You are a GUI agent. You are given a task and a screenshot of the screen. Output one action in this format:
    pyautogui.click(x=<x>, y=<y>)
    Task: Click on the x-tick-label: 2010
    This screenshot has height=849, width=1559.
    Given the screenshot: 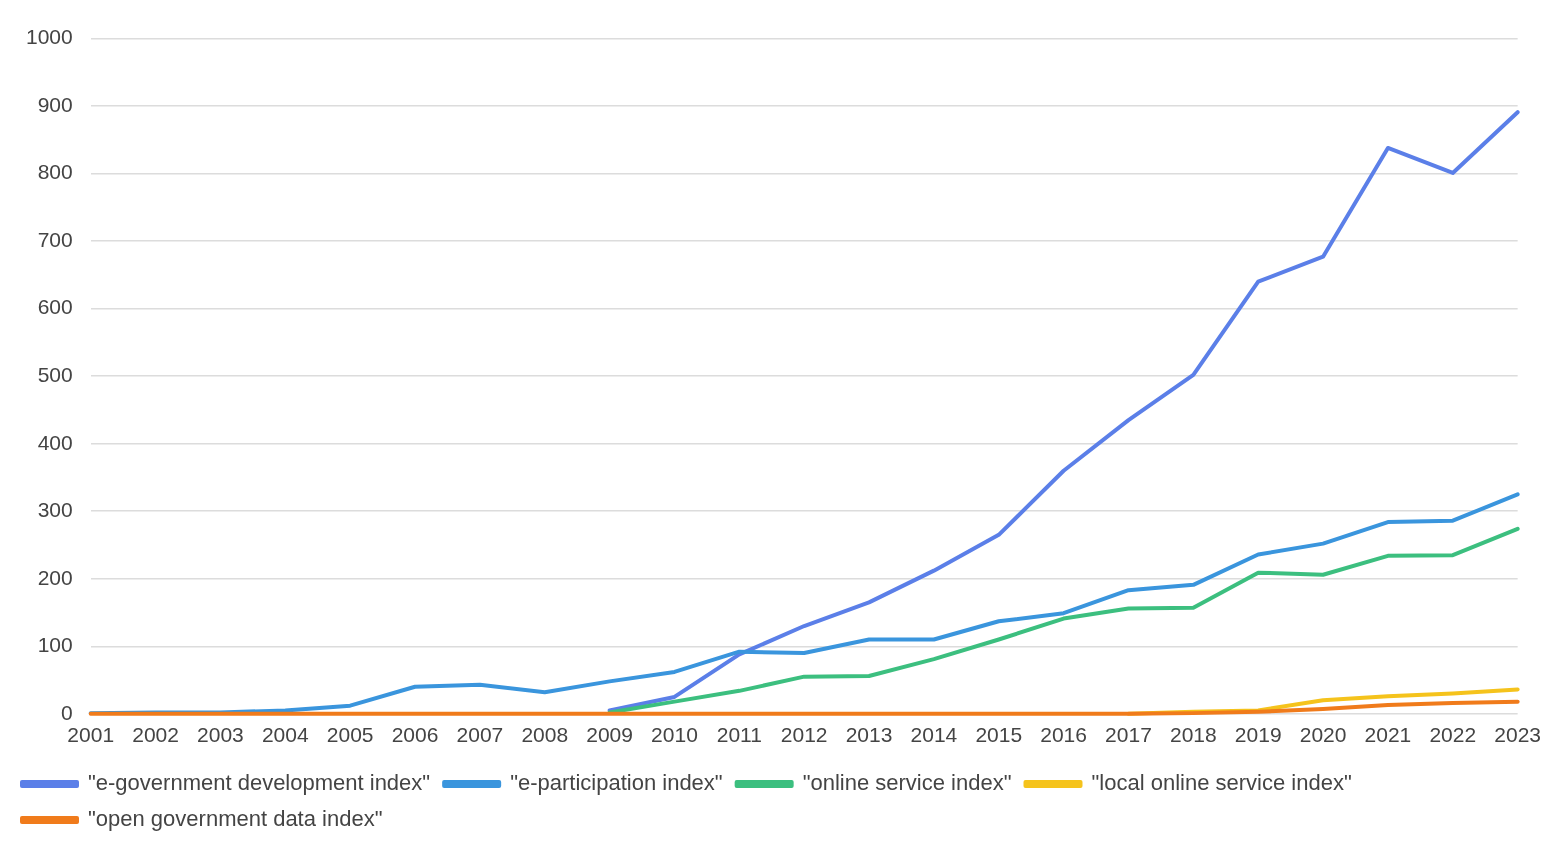 What is the action you would take?
    pyautogui.click(x=674, y=735)
    